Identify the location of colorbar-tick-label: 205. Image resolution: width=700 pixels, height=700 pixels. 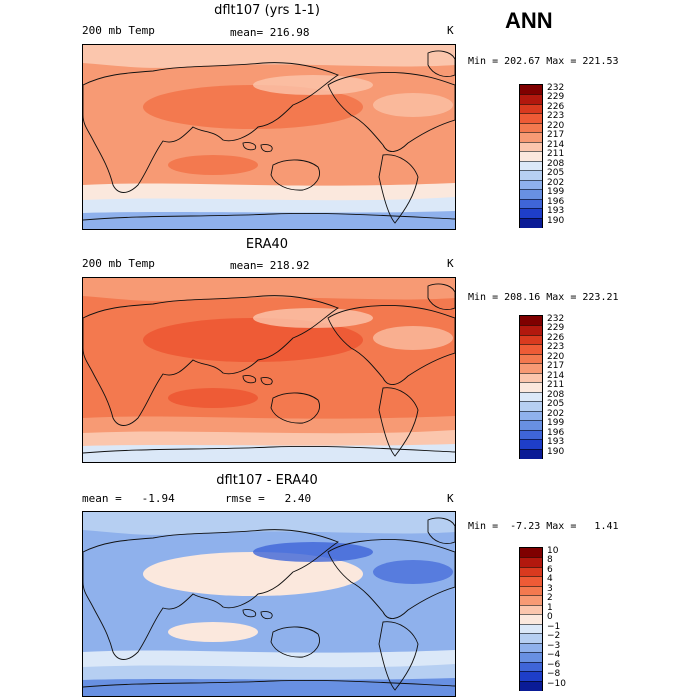
(556, 404).